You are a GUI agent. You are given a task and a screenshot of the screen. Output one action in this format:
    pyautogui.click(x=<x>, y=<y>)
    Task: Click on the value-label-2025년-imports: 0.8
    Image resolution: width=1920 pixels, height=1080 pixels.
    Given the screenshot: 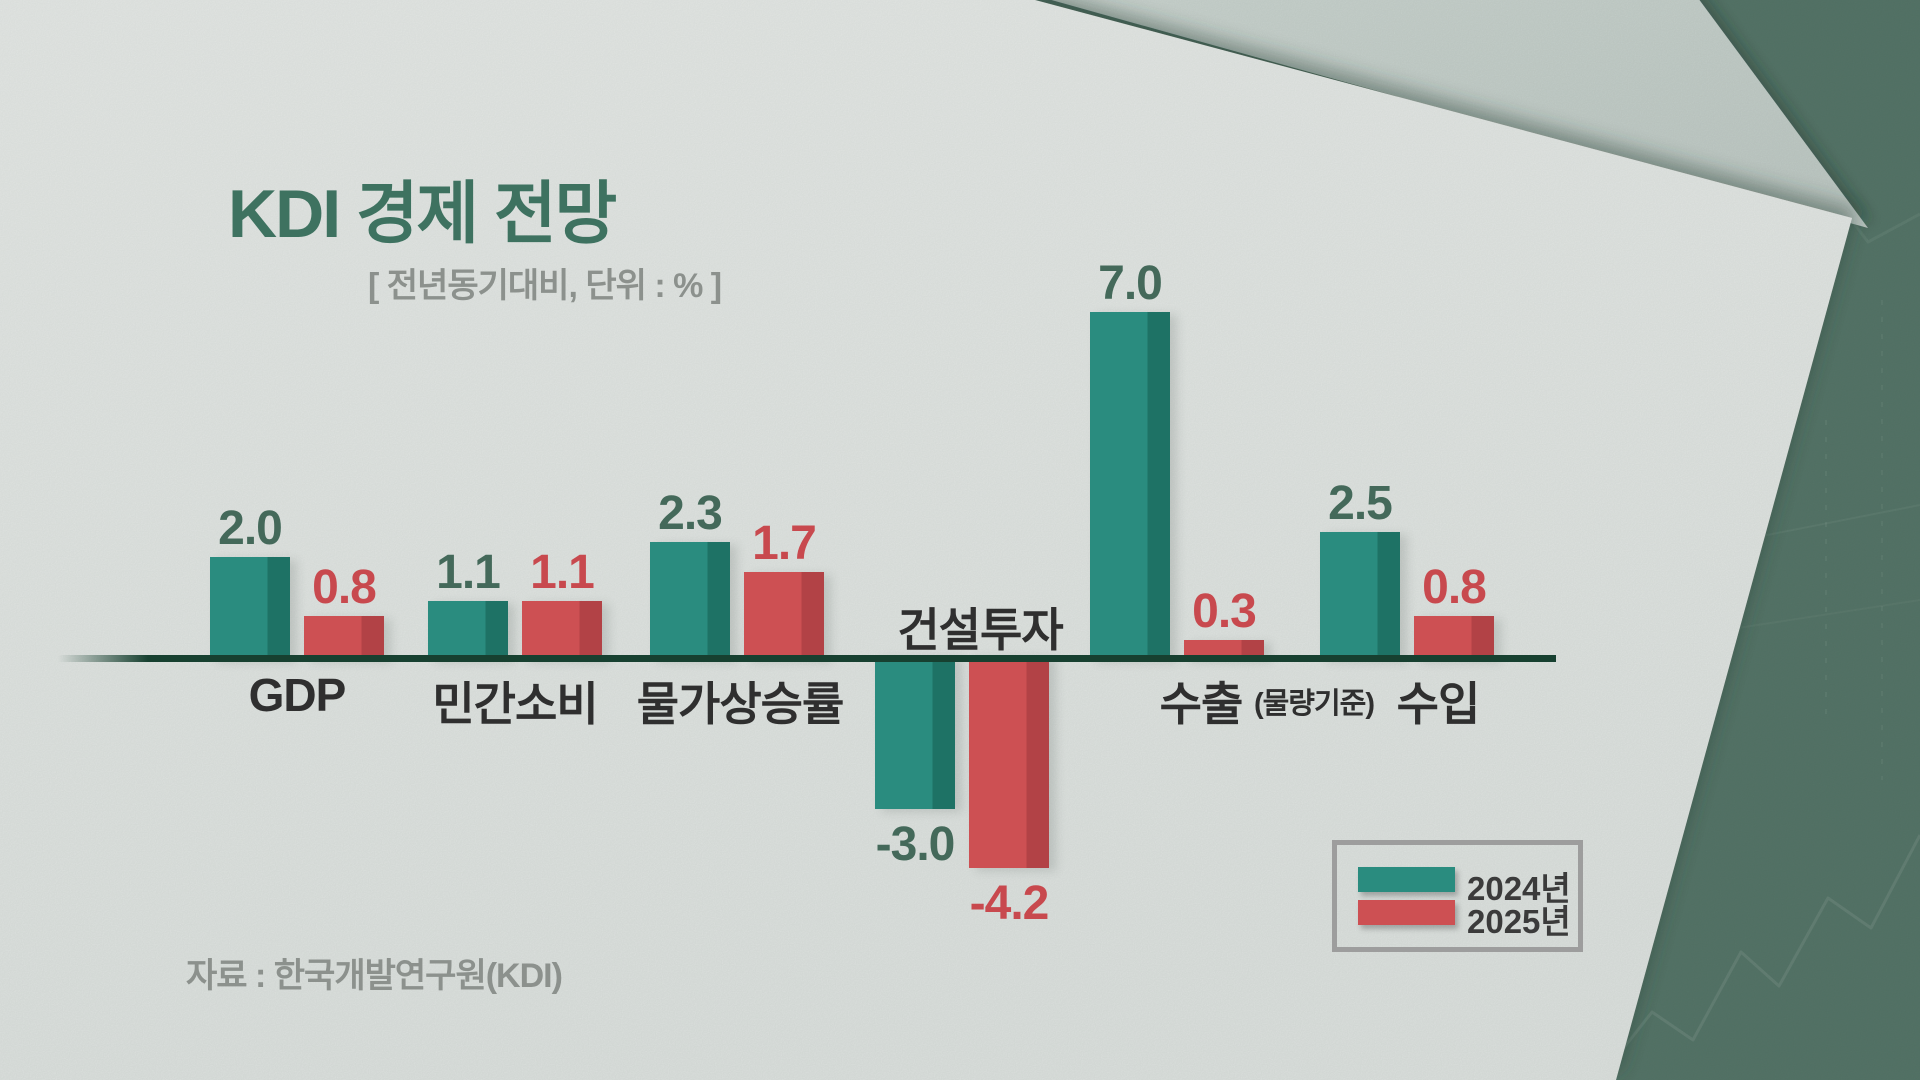 What is the action you would take?
    pyautogui.click(x=1454, y=587)
    